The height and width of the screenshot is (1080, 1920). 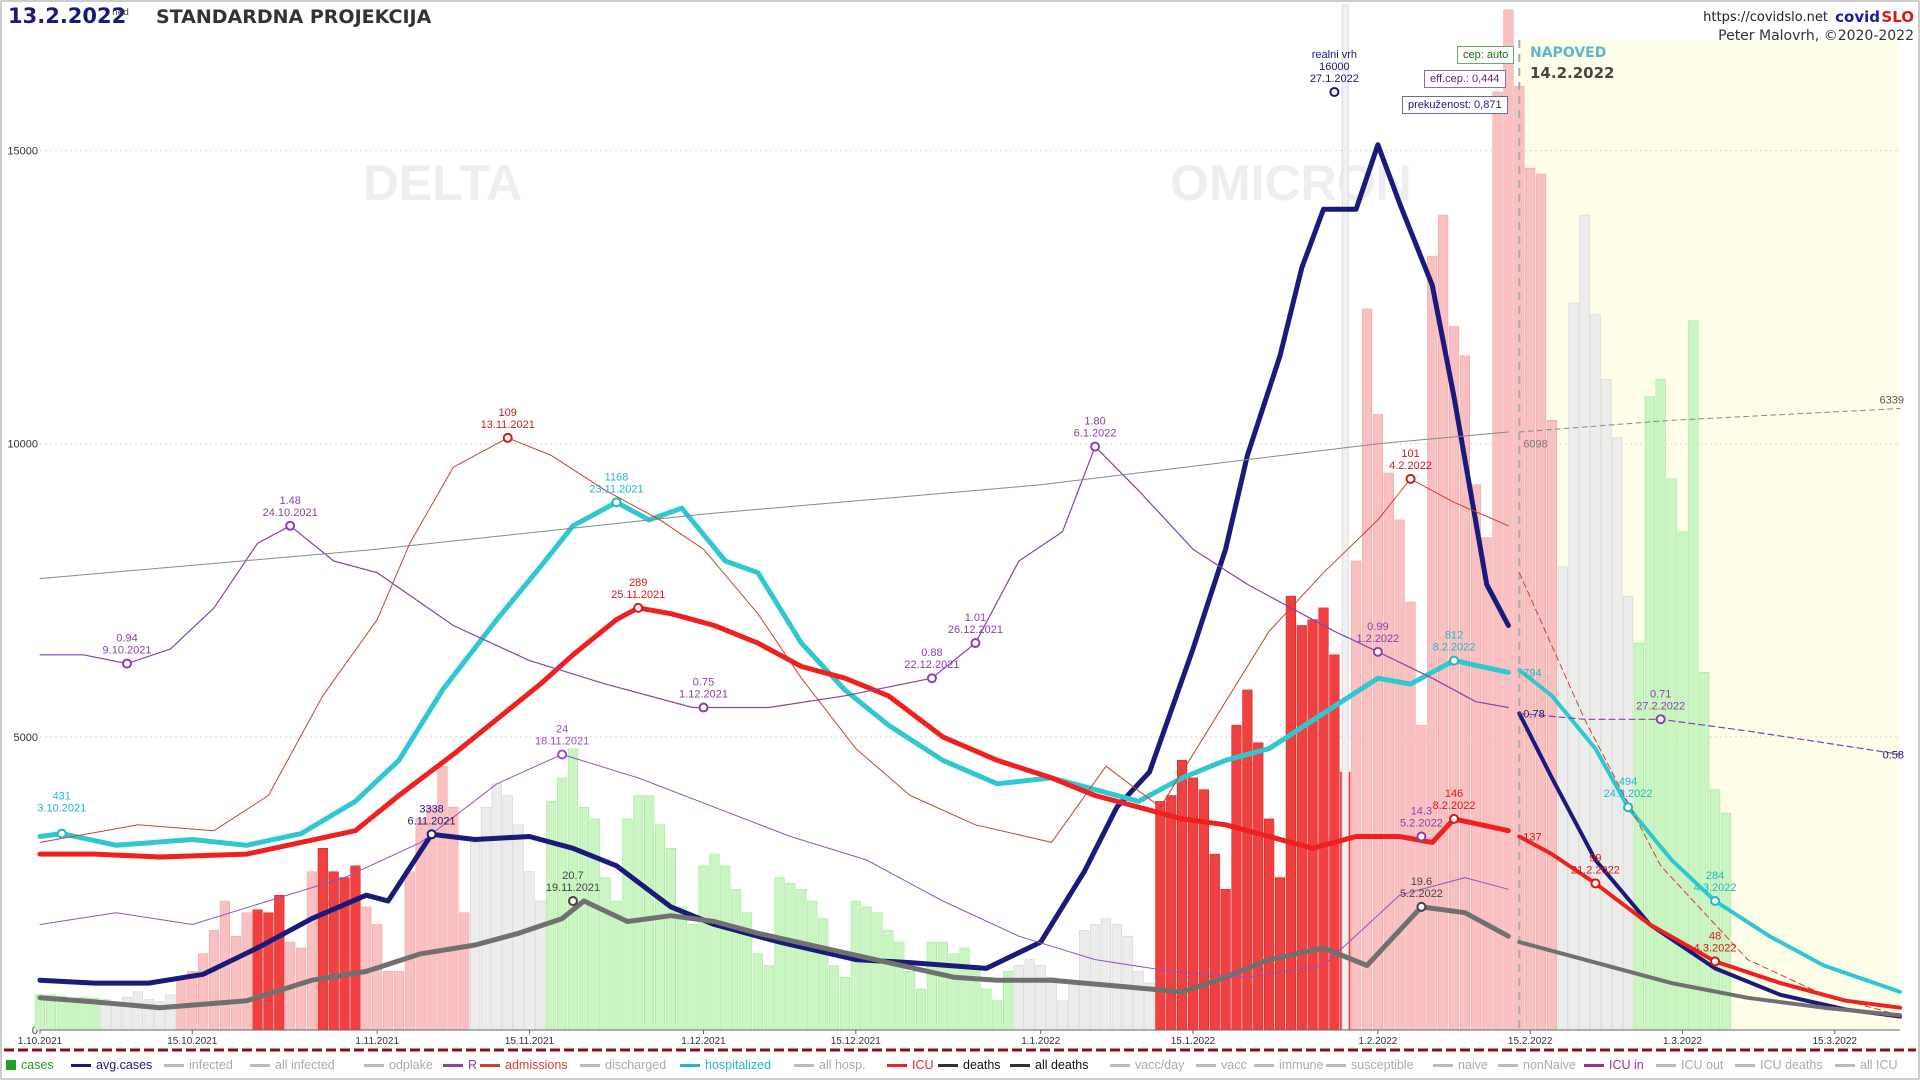 What do you see at coordinates (1291, 183) in the screenshot?
I see `watermark-omicron: OMICRON` at bounding box center [1291, 183].